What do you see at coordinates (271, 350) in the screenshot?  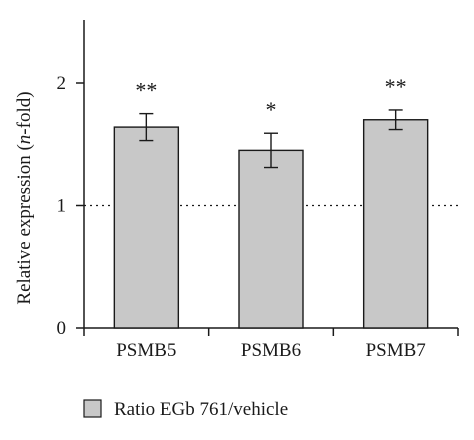 I see `x-tick-label: PSMB6` at bounding box center [271, 350].